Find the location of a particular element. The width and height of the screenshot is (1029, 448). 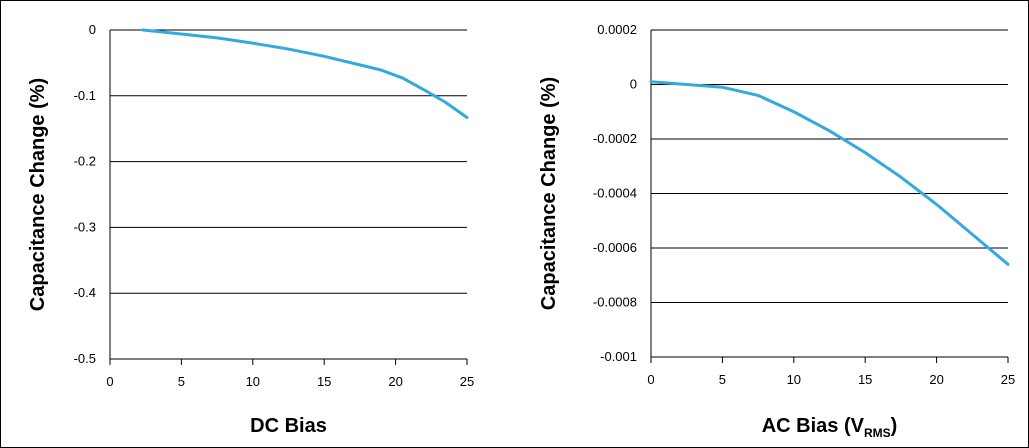

x-axis-label: AC Bias (VRMS) is located at coordinates (830, 427).